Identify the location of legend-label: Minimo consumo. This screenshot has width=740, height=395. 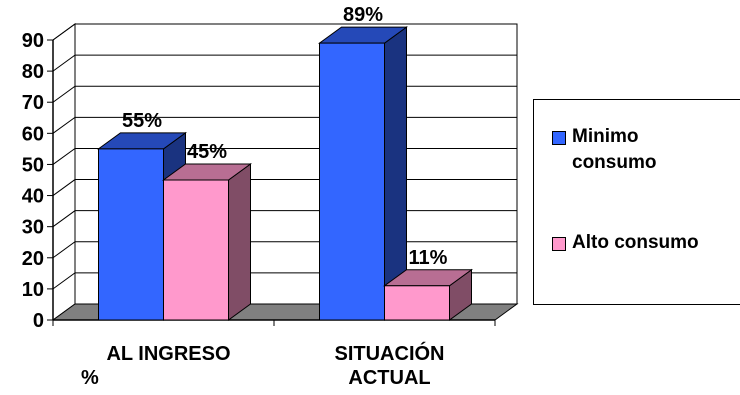
(614, 149).